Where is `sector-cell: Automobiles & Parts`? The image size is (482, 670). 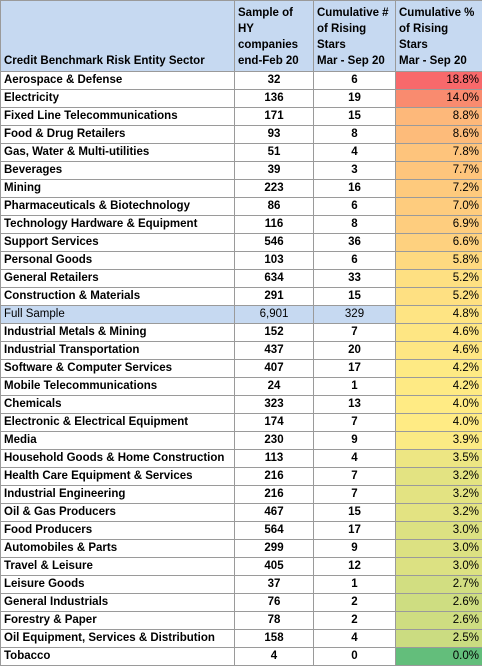 sector-cell: Automobiles & Parts is located at coordinates (117, 548).